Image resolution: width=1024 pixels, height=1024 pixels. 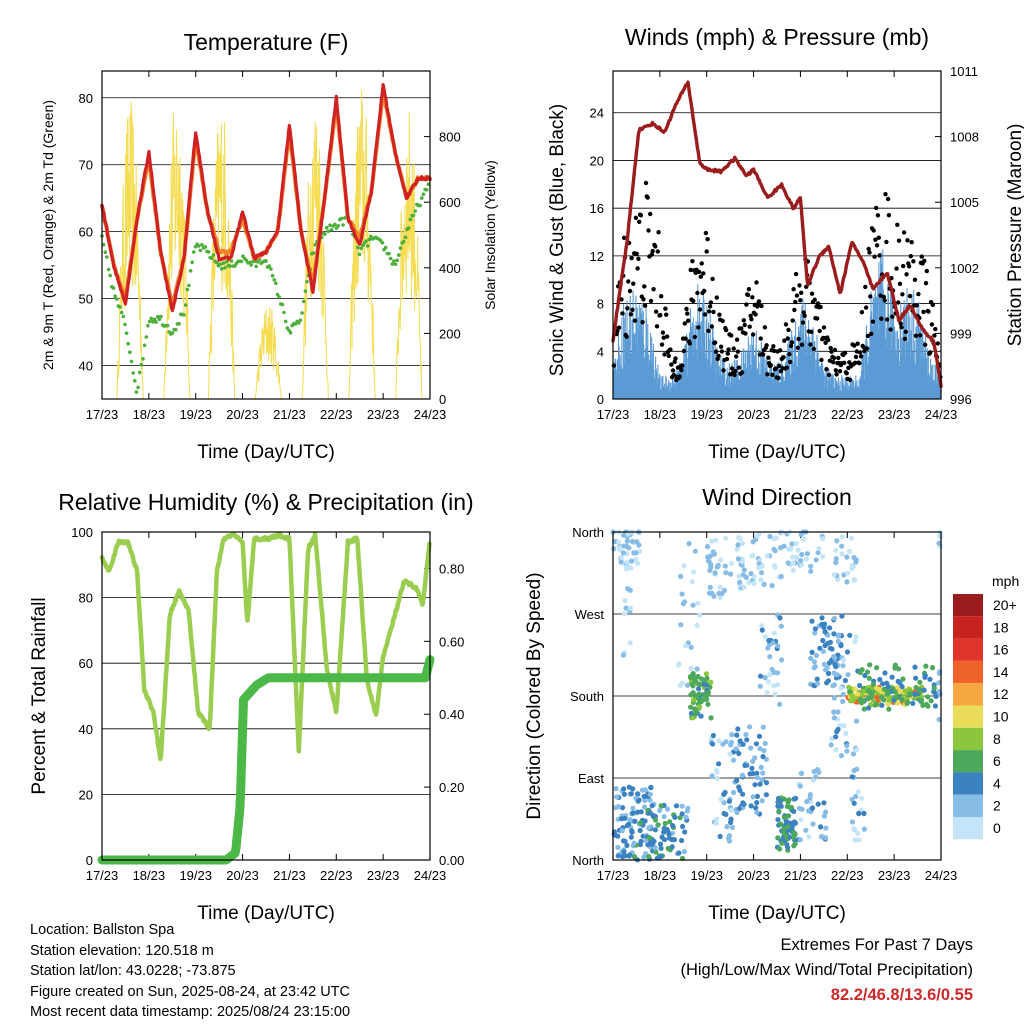 What do you see at coordinates (289, 875) in the screenshot?
I see `x-tick-label: 21/23` at bounding box center [289, 875].